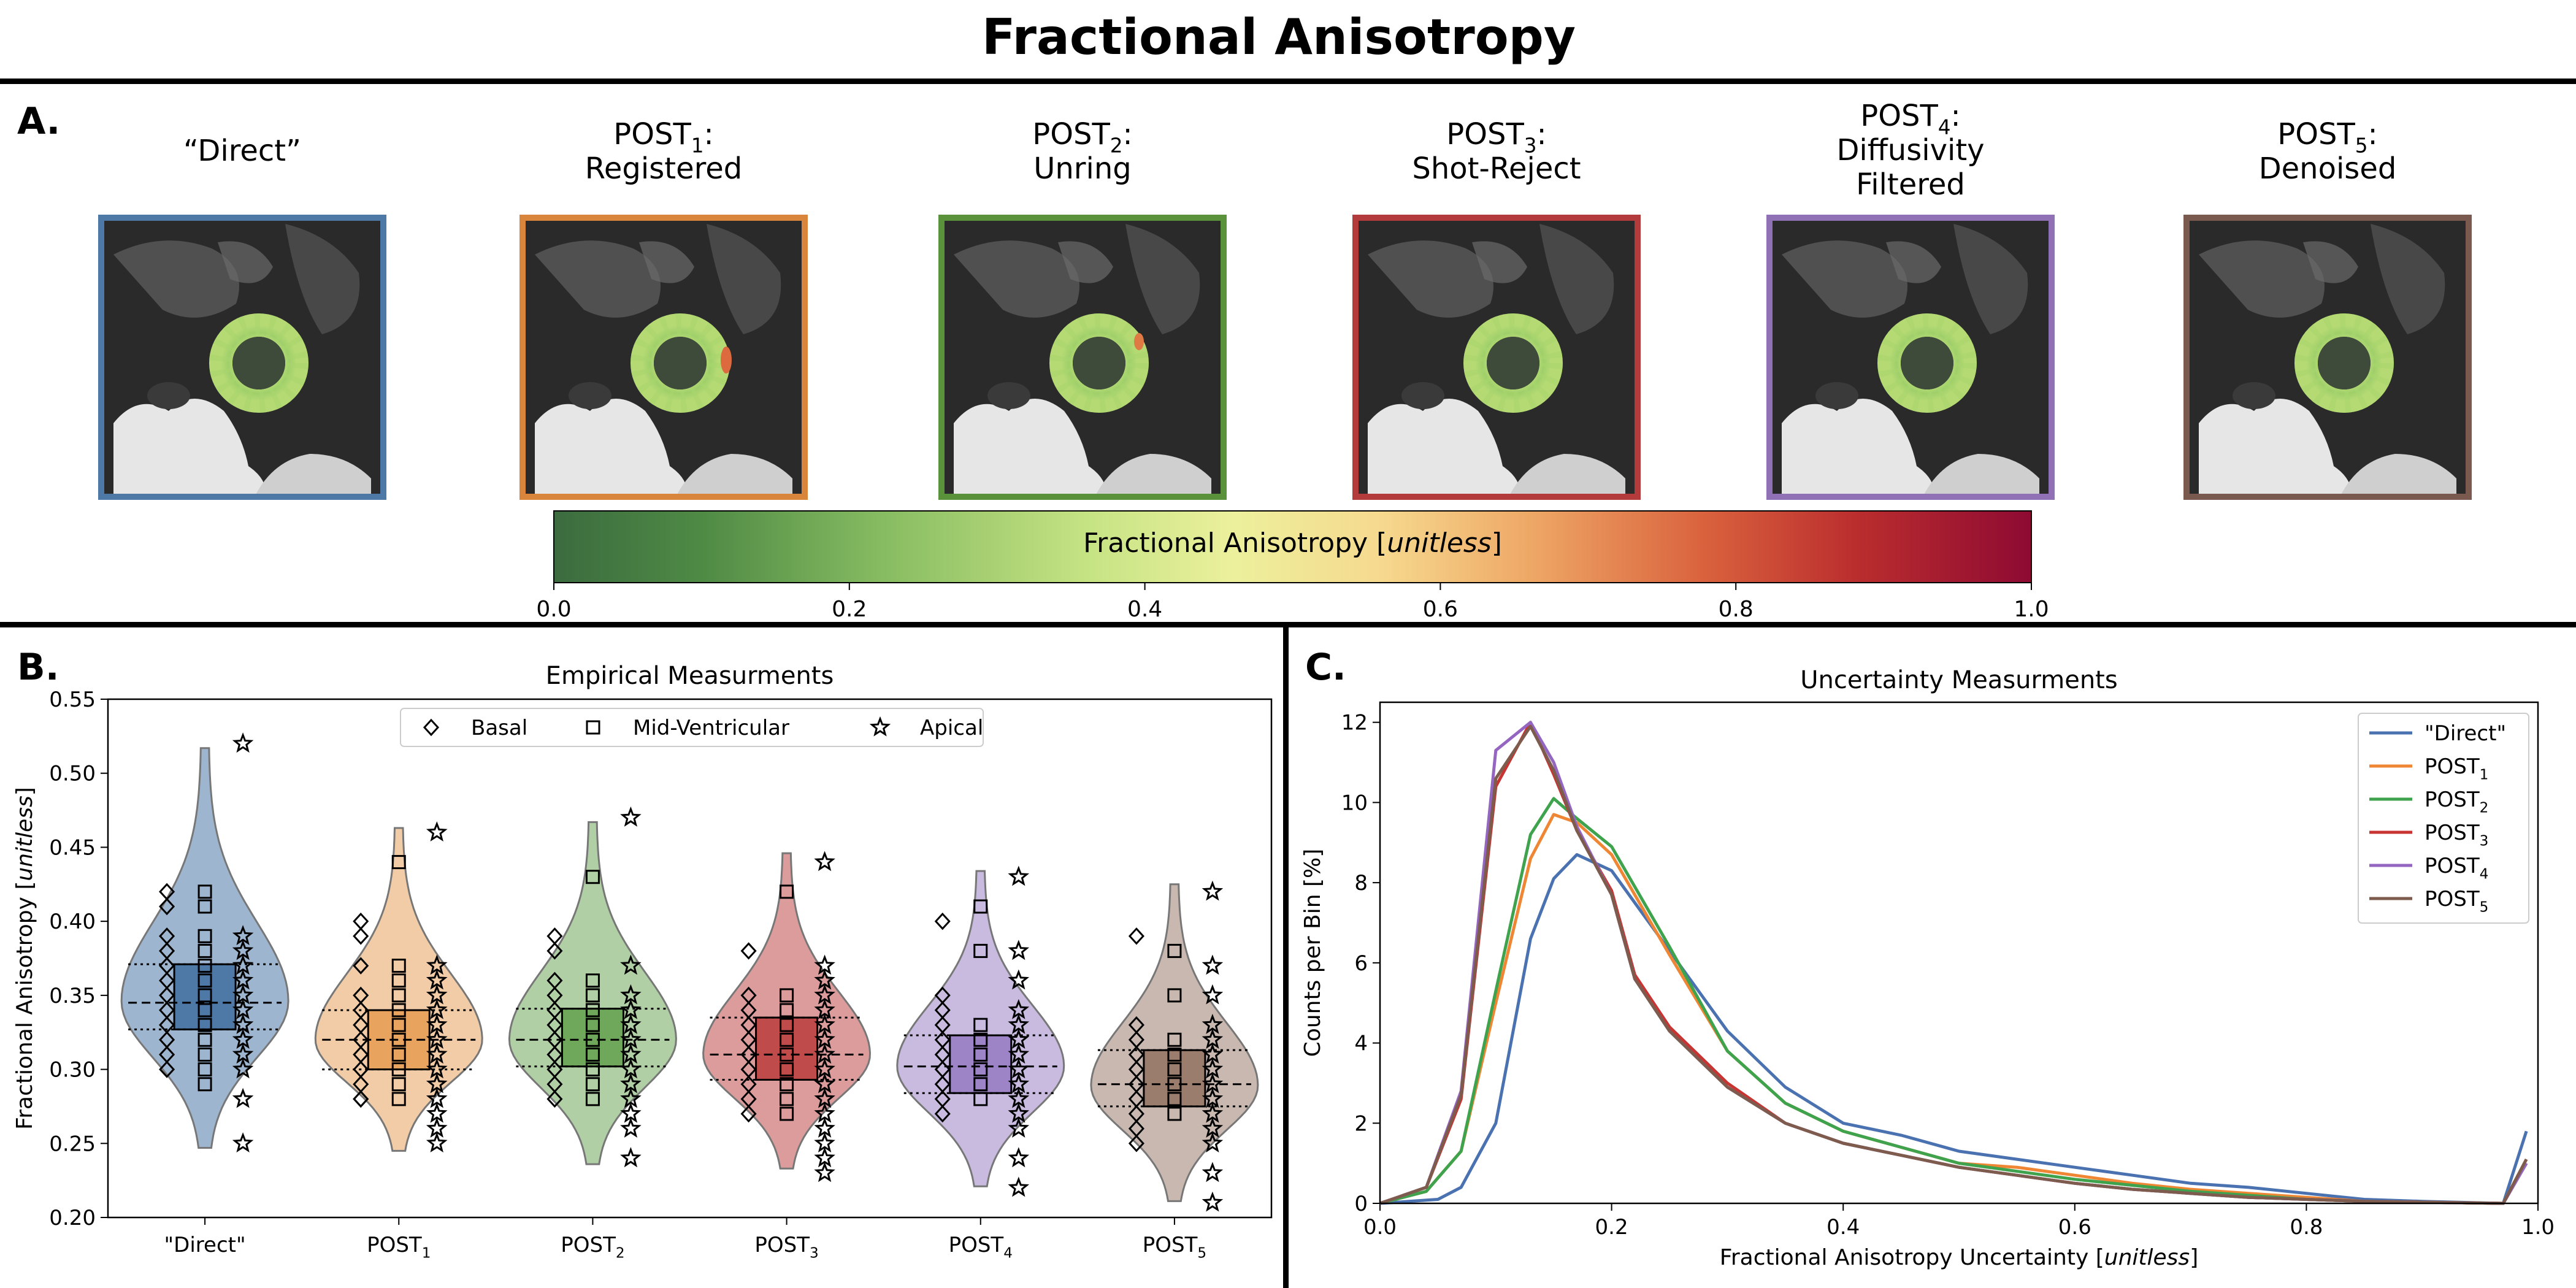  I want to click on x-tick-label-text: "Direct", so click(205, 1245).